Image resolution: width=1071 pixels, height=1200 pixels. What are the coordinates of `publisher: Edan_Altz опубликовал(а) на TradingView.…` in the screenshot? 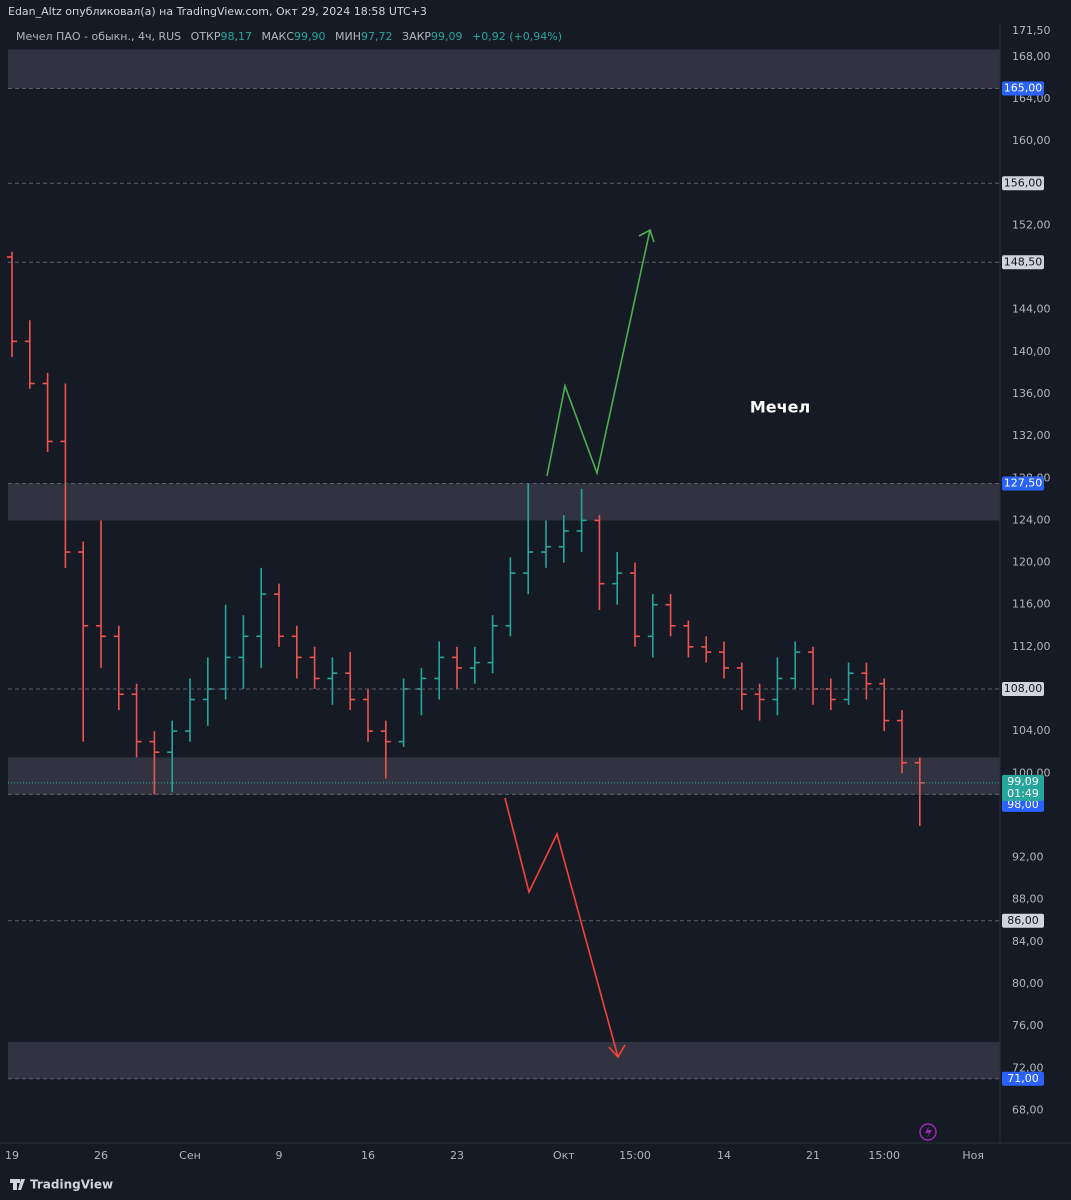 It's located at (217, 11).